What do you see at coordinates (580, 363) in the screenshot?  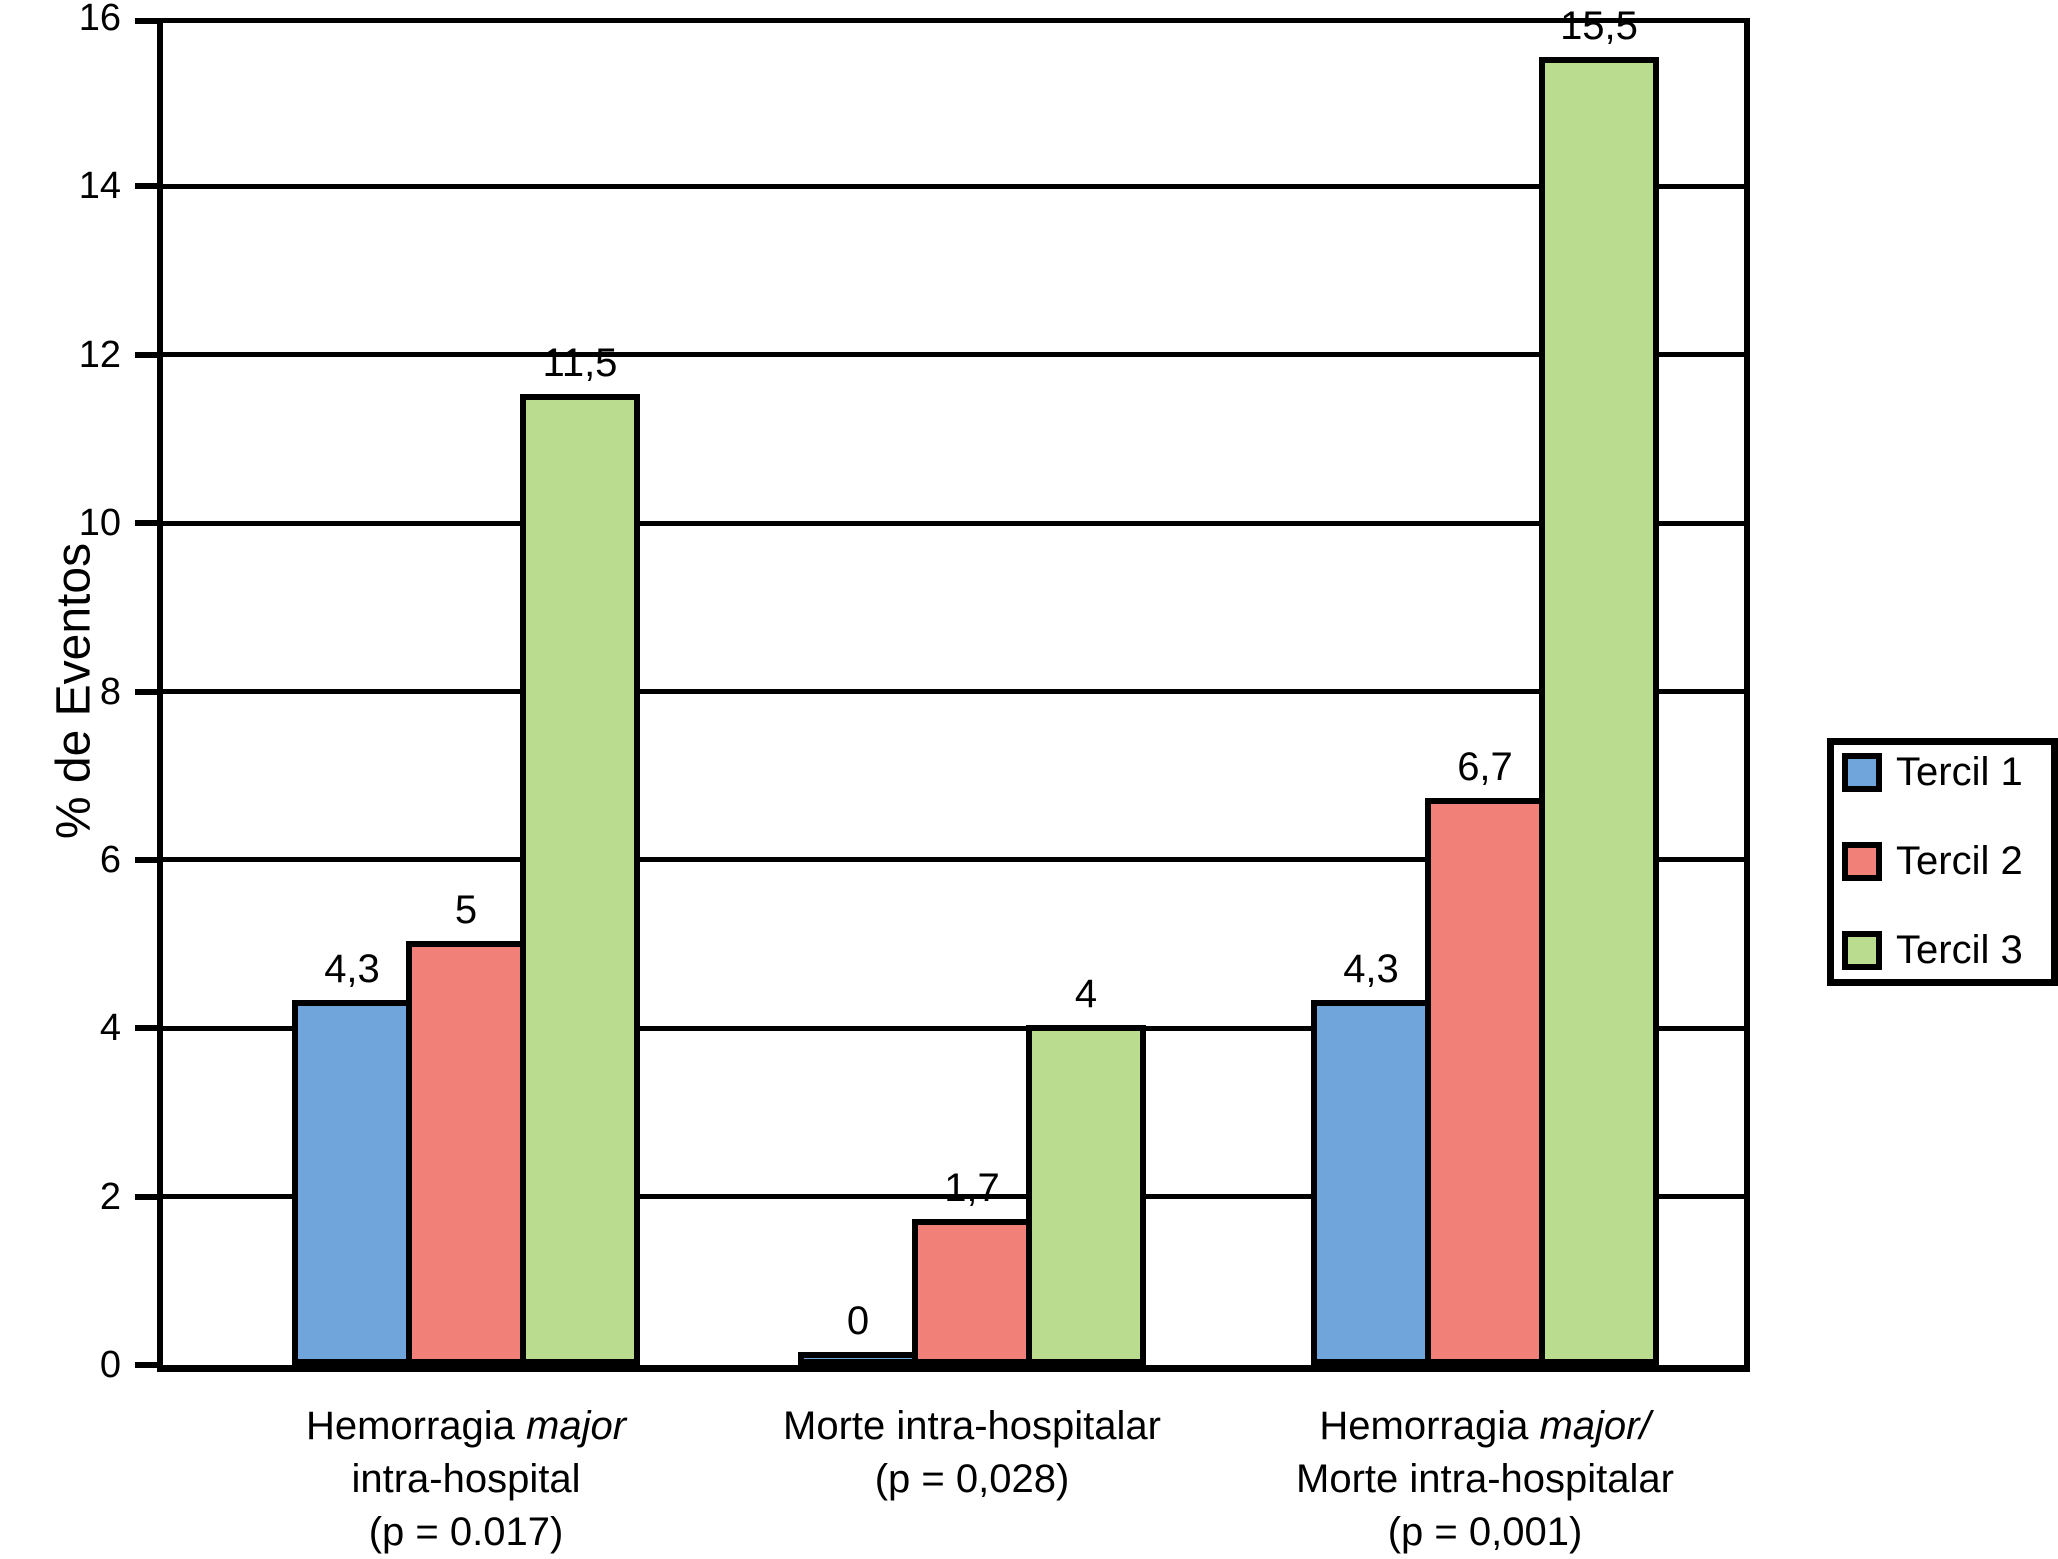 I see `bar-value-label: 11,5` at bounding box center [580, 363].